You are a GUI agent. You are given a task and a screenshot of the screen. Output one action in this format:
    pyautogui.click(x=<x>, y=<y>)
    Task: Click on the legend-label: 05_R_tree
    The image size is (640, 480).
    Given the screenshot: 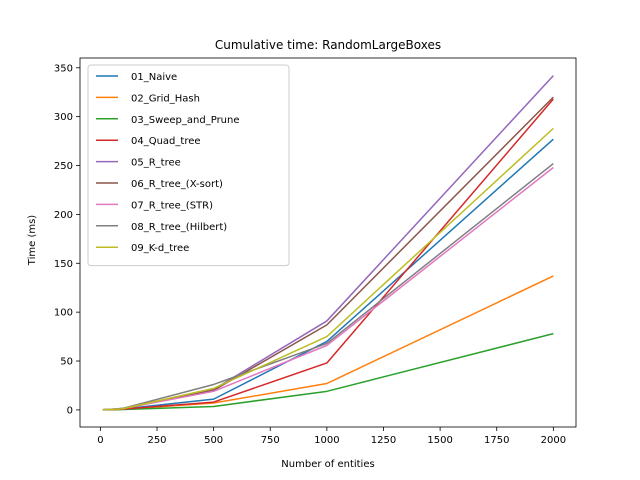 What is the action you would take?
    pyautogui.click(x=156, y=163)
    